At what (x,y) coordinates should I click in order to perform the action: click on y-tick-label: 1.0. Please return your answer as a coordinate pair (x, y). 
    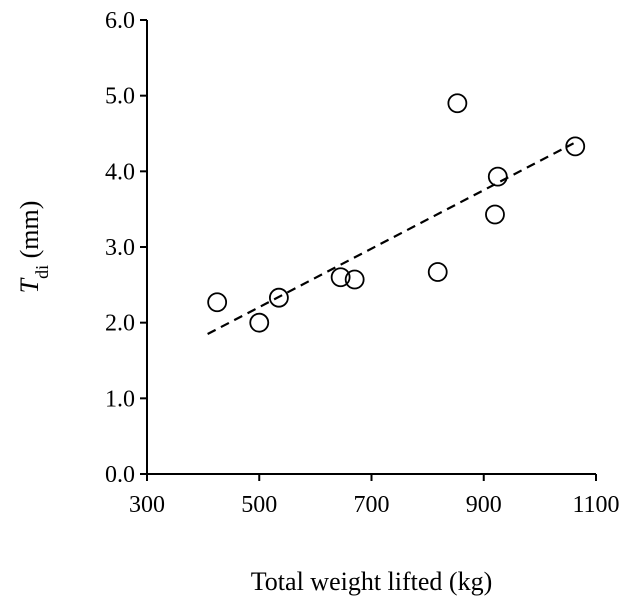
    Looking at the image, I should click on (120, 399).